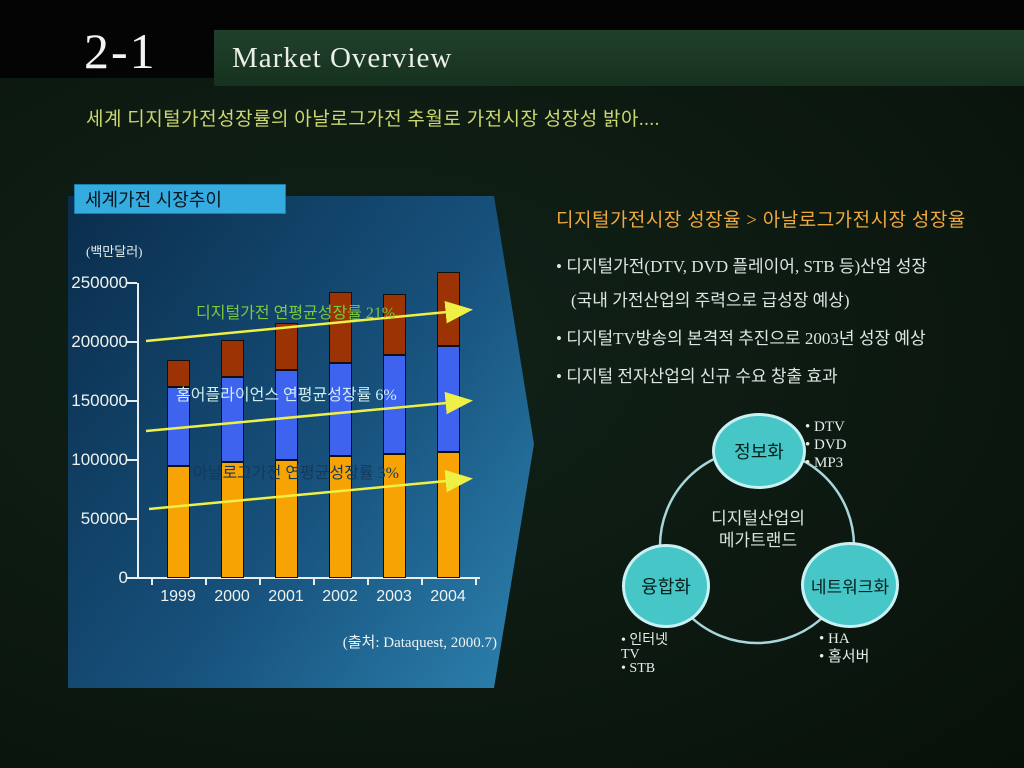  I want to click on bar-segment-디지털가전-1999, so click(178, 373).